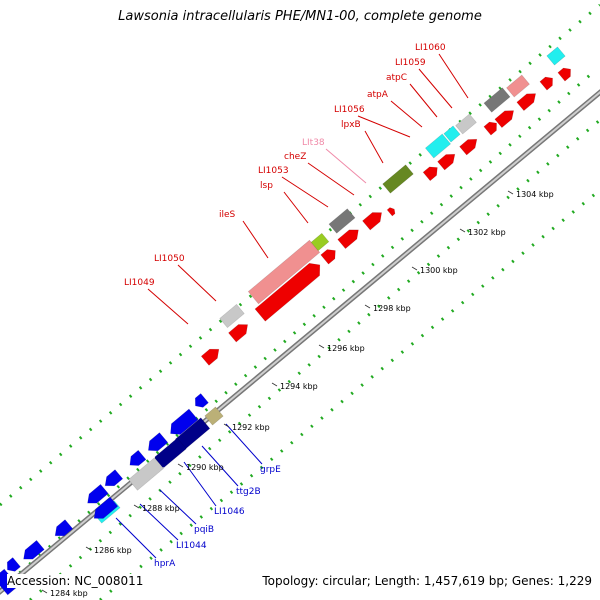  What do you see at coordinates (229, 512) in the screenshot?
I see `gene-label-bottom-2: LI1046` at bounding box center [229, 512].